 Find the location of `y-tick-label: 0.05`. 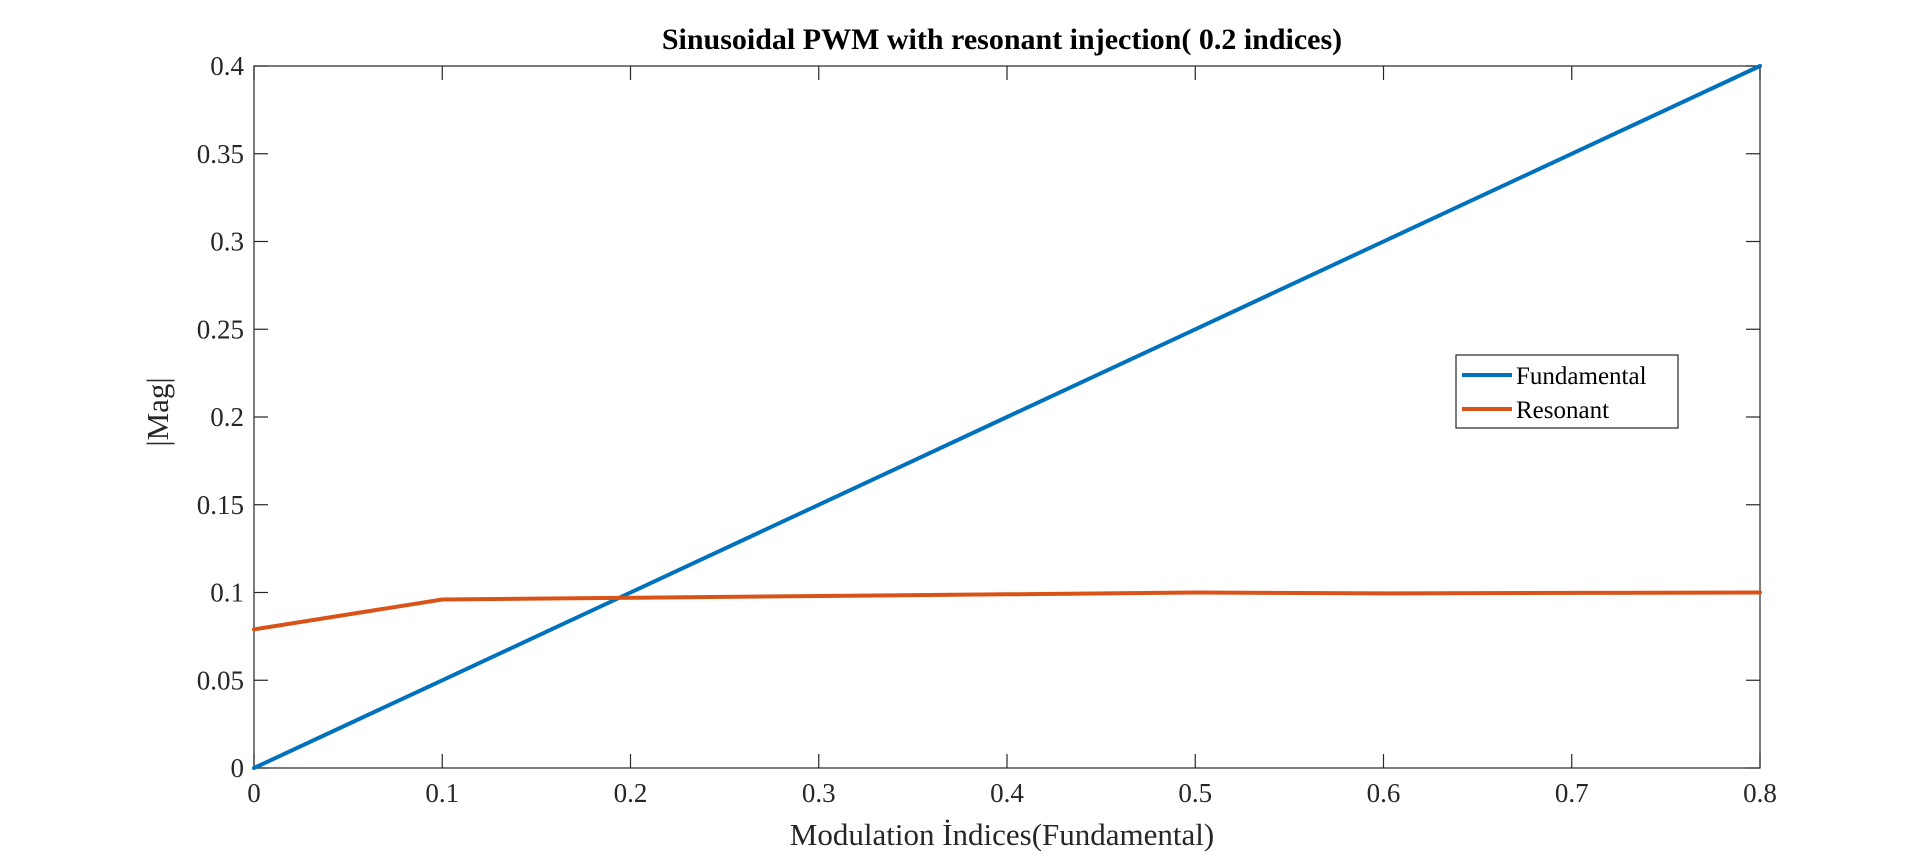

y-tick-label: 0.05 is located at coordinates (220, 680).